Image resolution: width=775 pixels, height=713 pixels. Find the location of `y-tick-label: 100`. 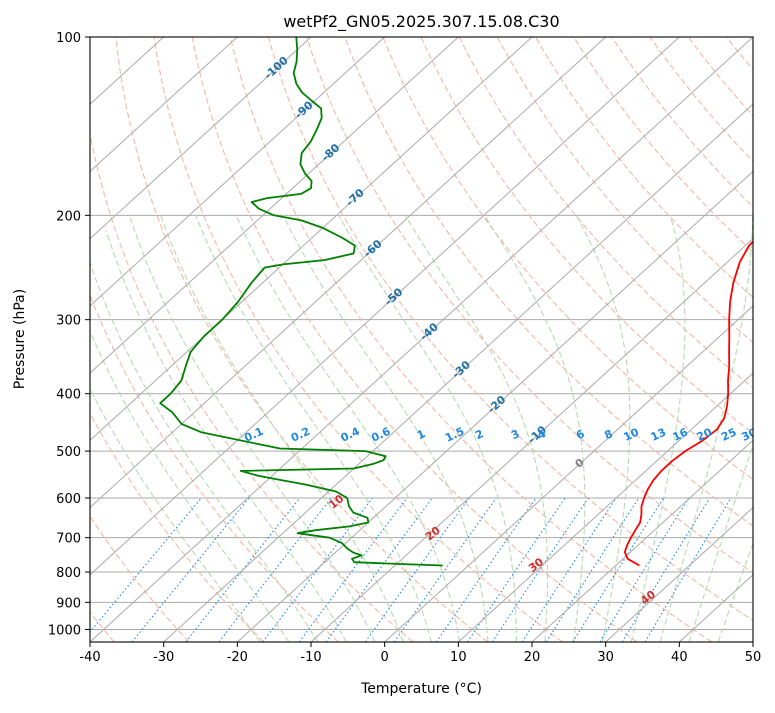

y-tick-label: 100 is located at coordinates (68, 38).